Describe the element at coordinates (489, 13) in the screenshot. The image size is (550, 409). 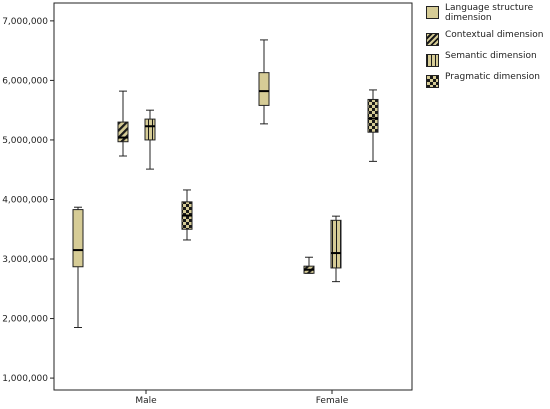
I see `legend-label: Language structure dimension` at that location.